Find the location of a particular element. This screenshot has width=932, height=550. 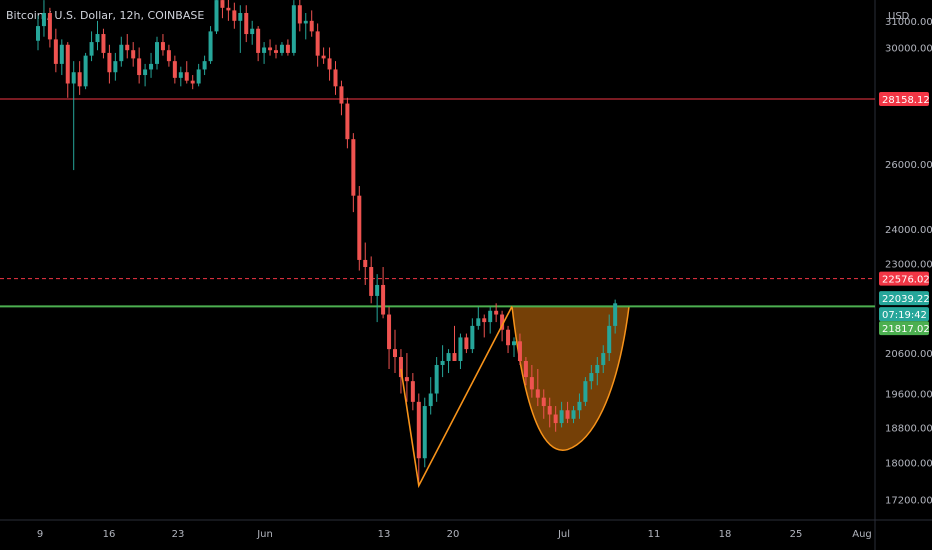

chart-title: Bitcoin / U.S. Dollar, 12h, COINBASE is located at coordinates (105, 15).